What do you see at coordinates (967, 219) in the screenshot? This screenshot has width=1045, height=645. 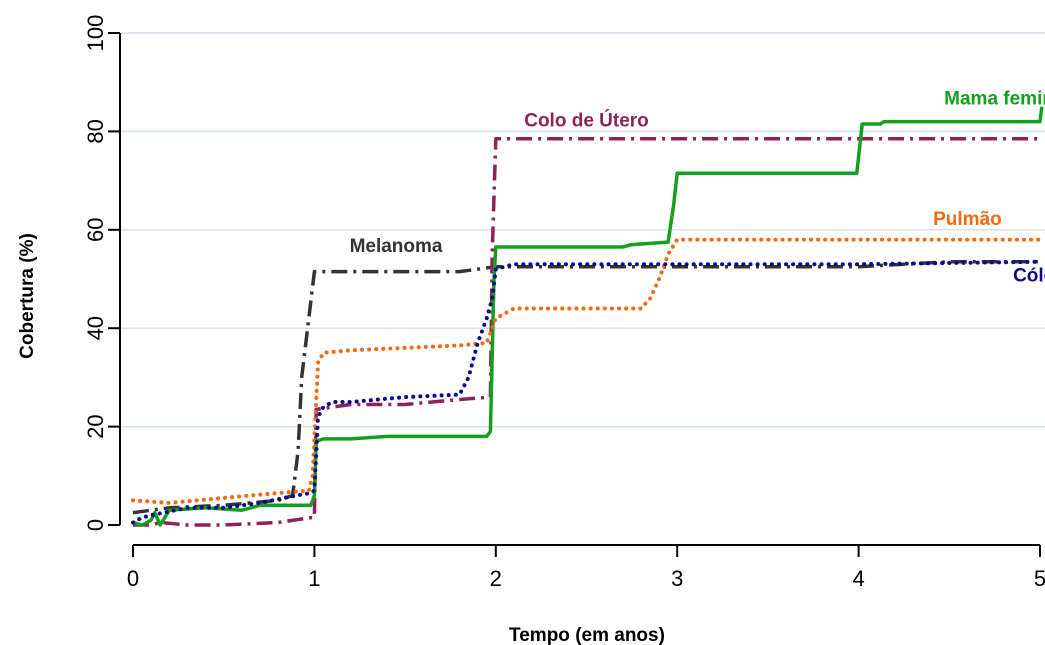 I see `series-label-pulmao: Pulmão` at bounding box center [967, 219].